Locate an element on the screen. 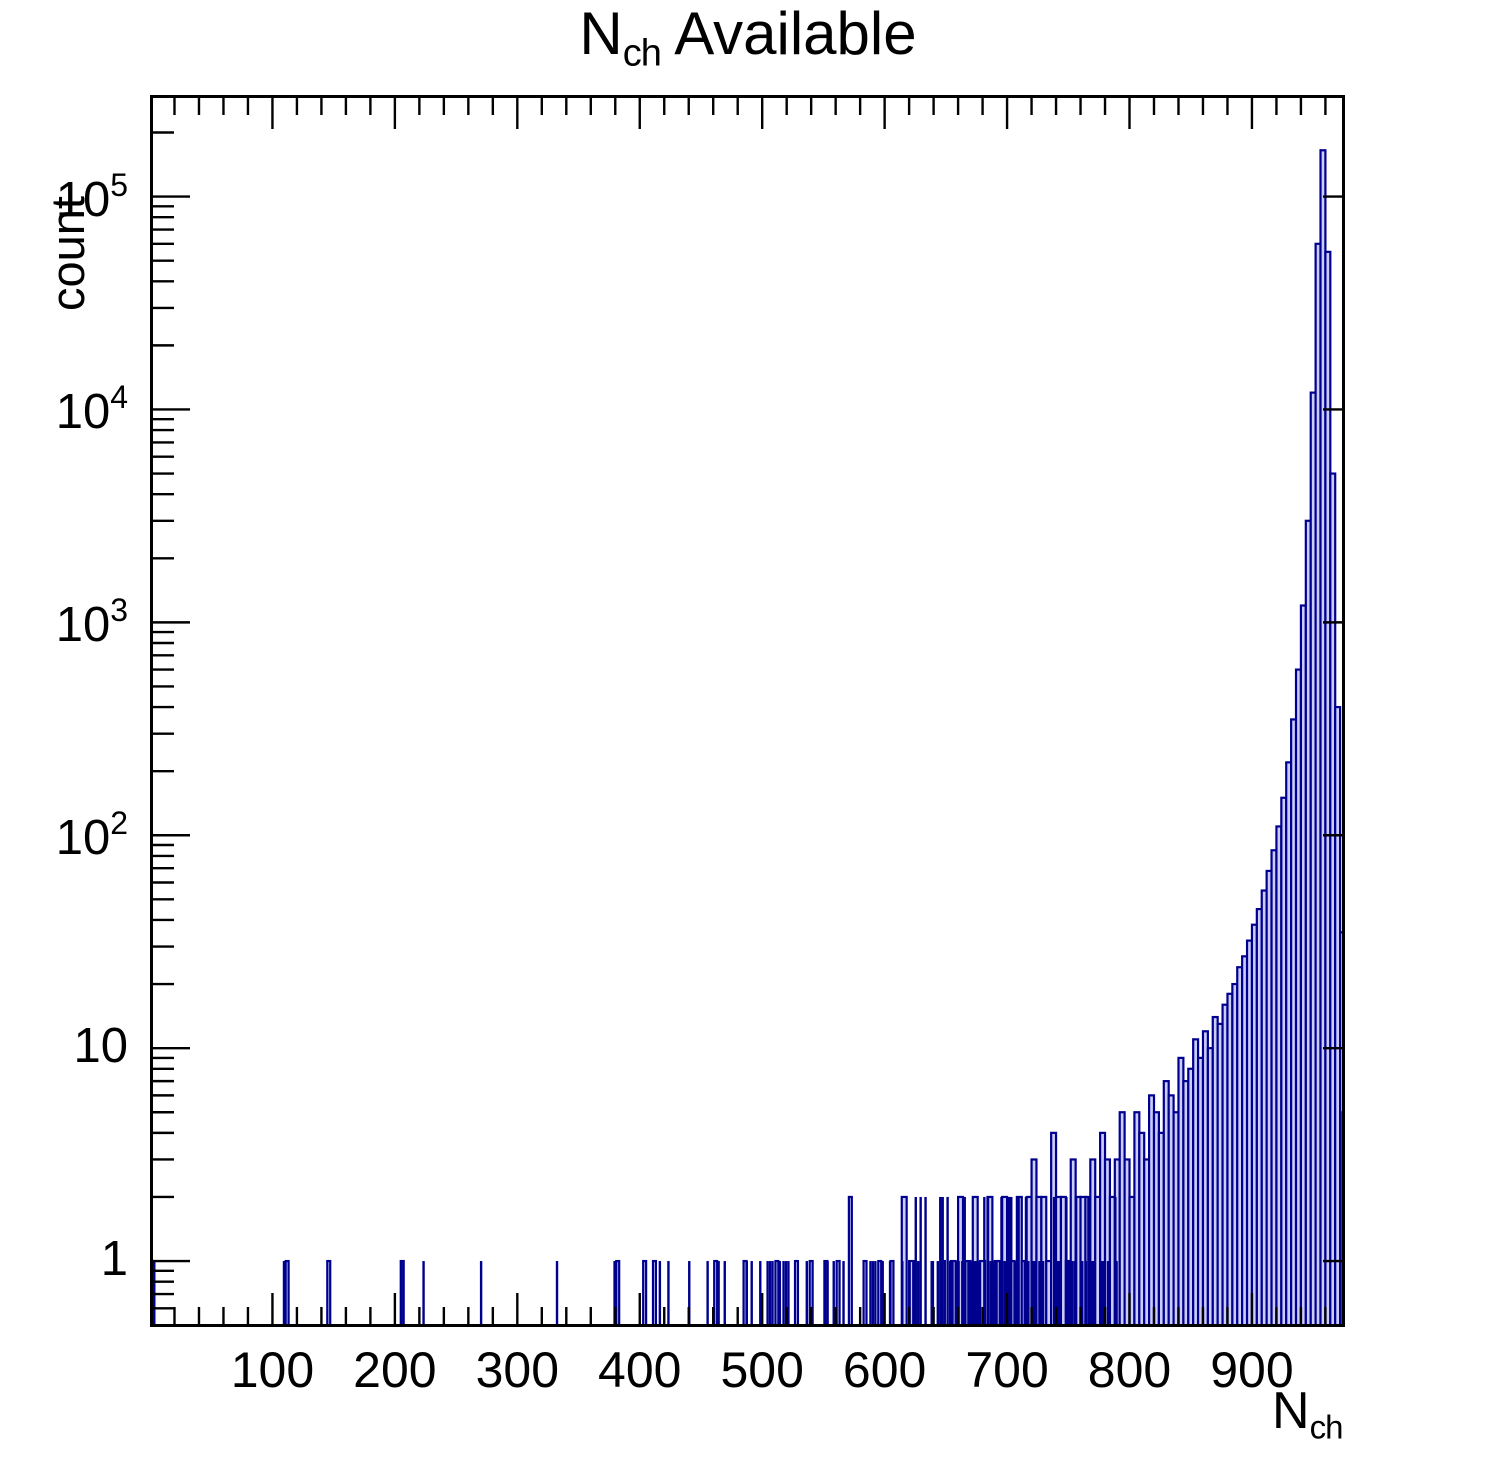 Image resolution: width=1496 pixels, height=1472 pixels. x-axis-title-main: N is located at coordinates (1291, 1411).